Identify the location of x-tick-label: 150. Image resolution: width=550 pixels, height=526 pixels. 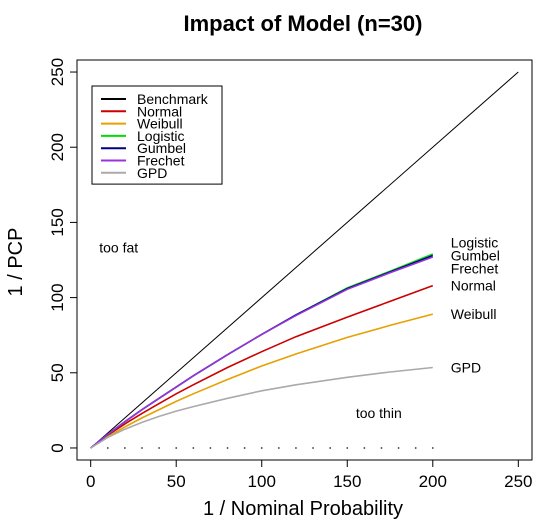
(347, 481).